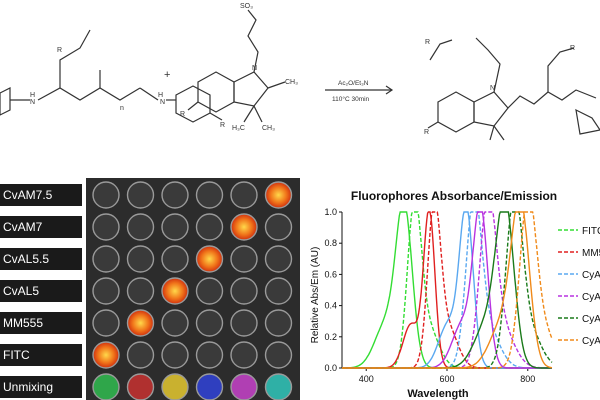  Describe the element at coordinates (246, 6) in the screenshot. I see `scheme-so3: SO₃` at that location.